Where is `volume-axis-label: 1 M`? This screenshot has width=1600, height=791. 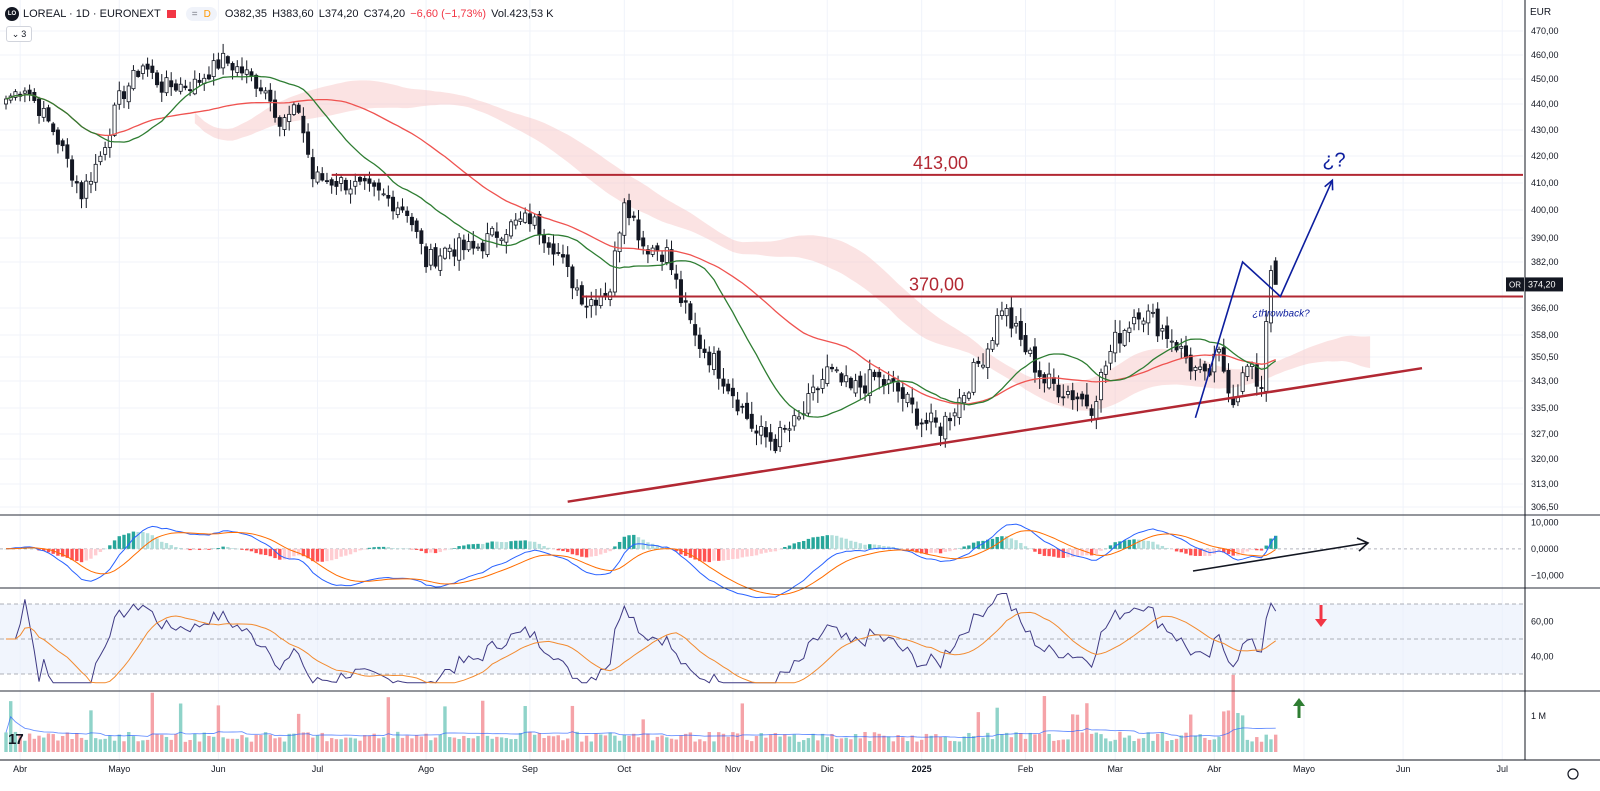 volume-axis-label: 1 M is located at coordinates (1538, 716).